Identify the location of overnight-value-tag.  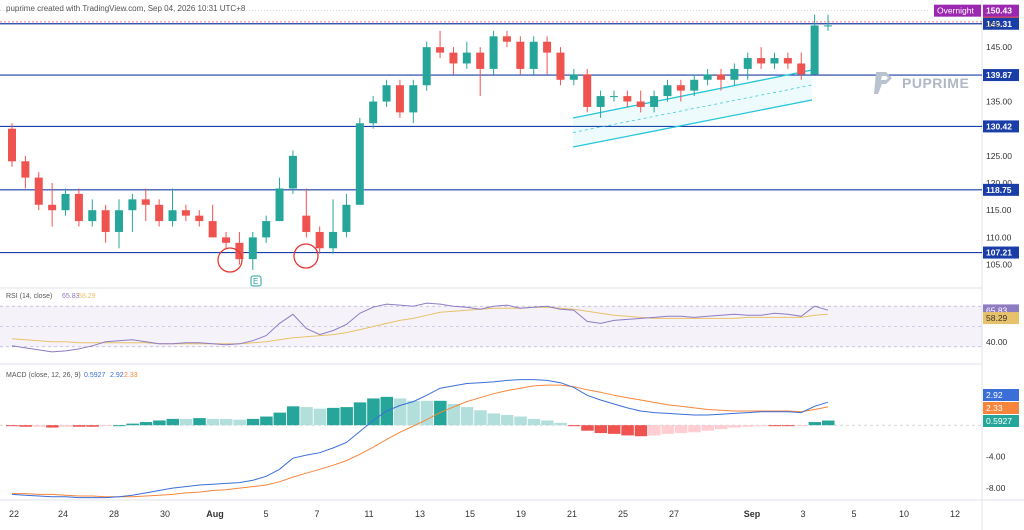
(1001, 10).